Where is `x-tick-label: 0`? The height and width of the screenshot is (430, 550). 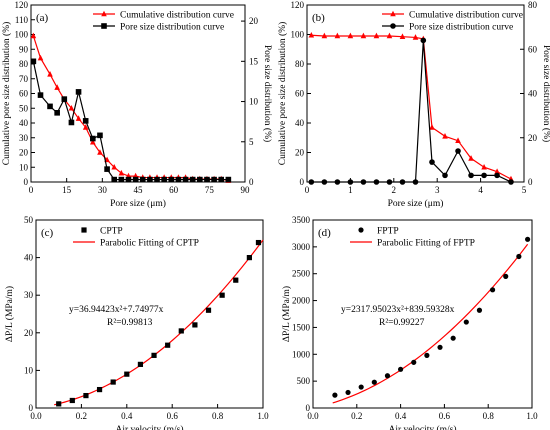 x-tick-label: 0 is located at coordinates (307, 190).